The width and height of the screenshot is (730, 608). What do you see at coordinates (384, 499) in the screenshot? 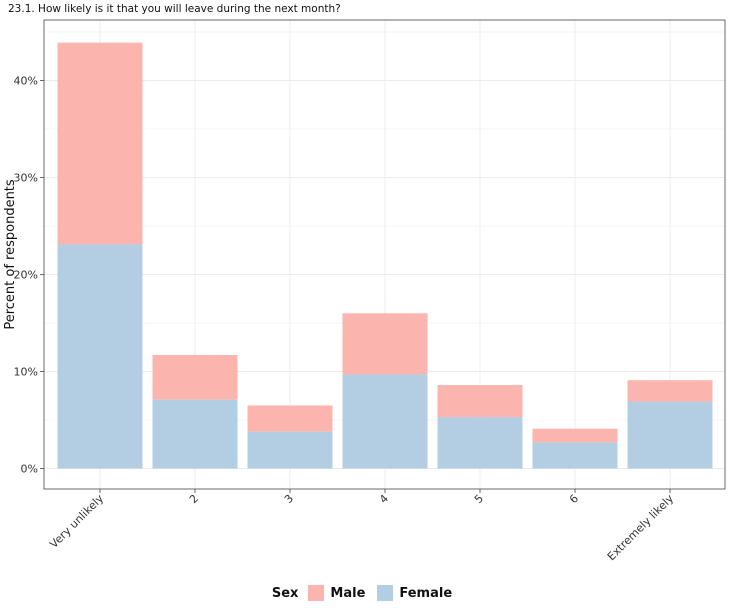
I see `x-tick-label: 4` at bounding box center [384, 499].